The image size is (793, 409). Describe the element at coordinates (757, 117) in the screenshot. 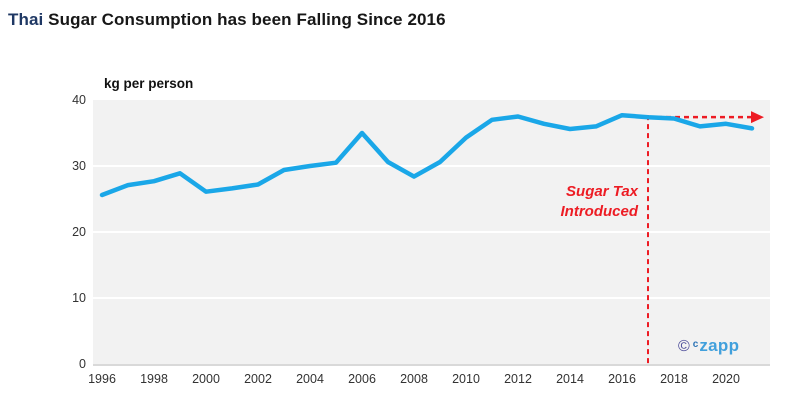

I see `arrowhead-icon` at that location.